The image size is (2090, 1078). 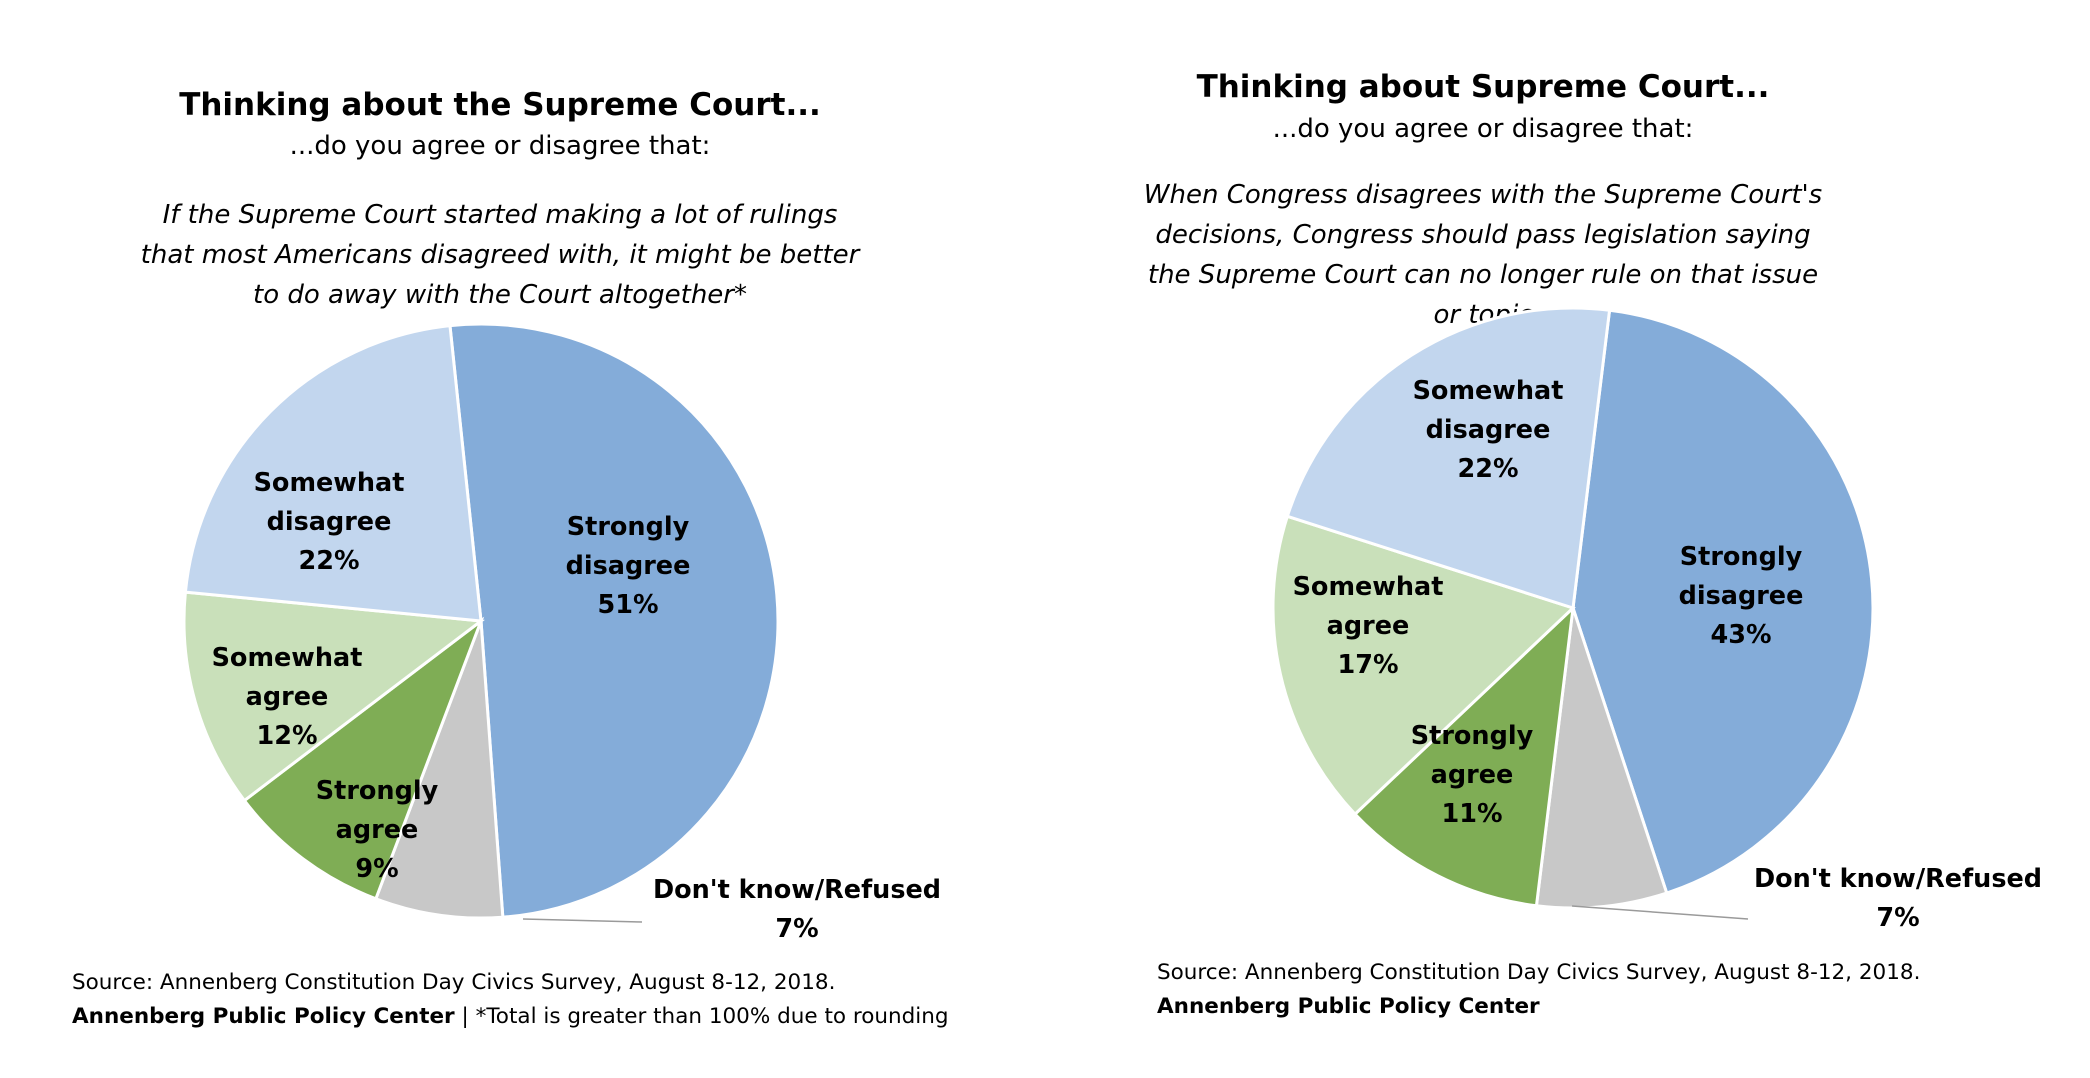 I want to click on slice-percent: 12%, so click(x=286, y=736).